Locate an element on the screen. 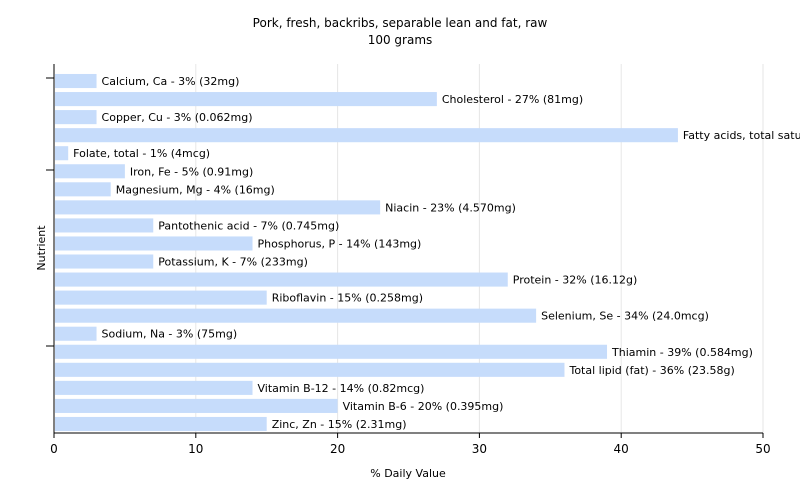 This screenshot has width=800, height=500. bar-label-15: Thiamin - 39% (0.584mg) is located at coordinates (682, 352).